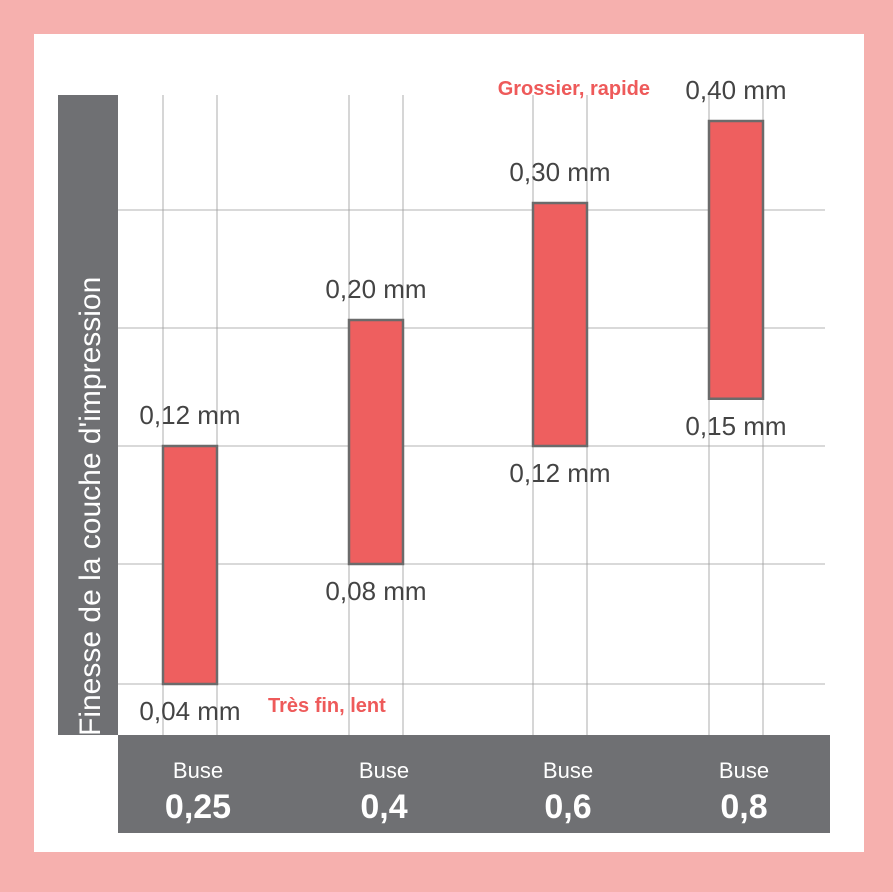  Describe the element at coordinates (743, 807) in the screenshot. I see `category-size-label: 0,8` at that location.